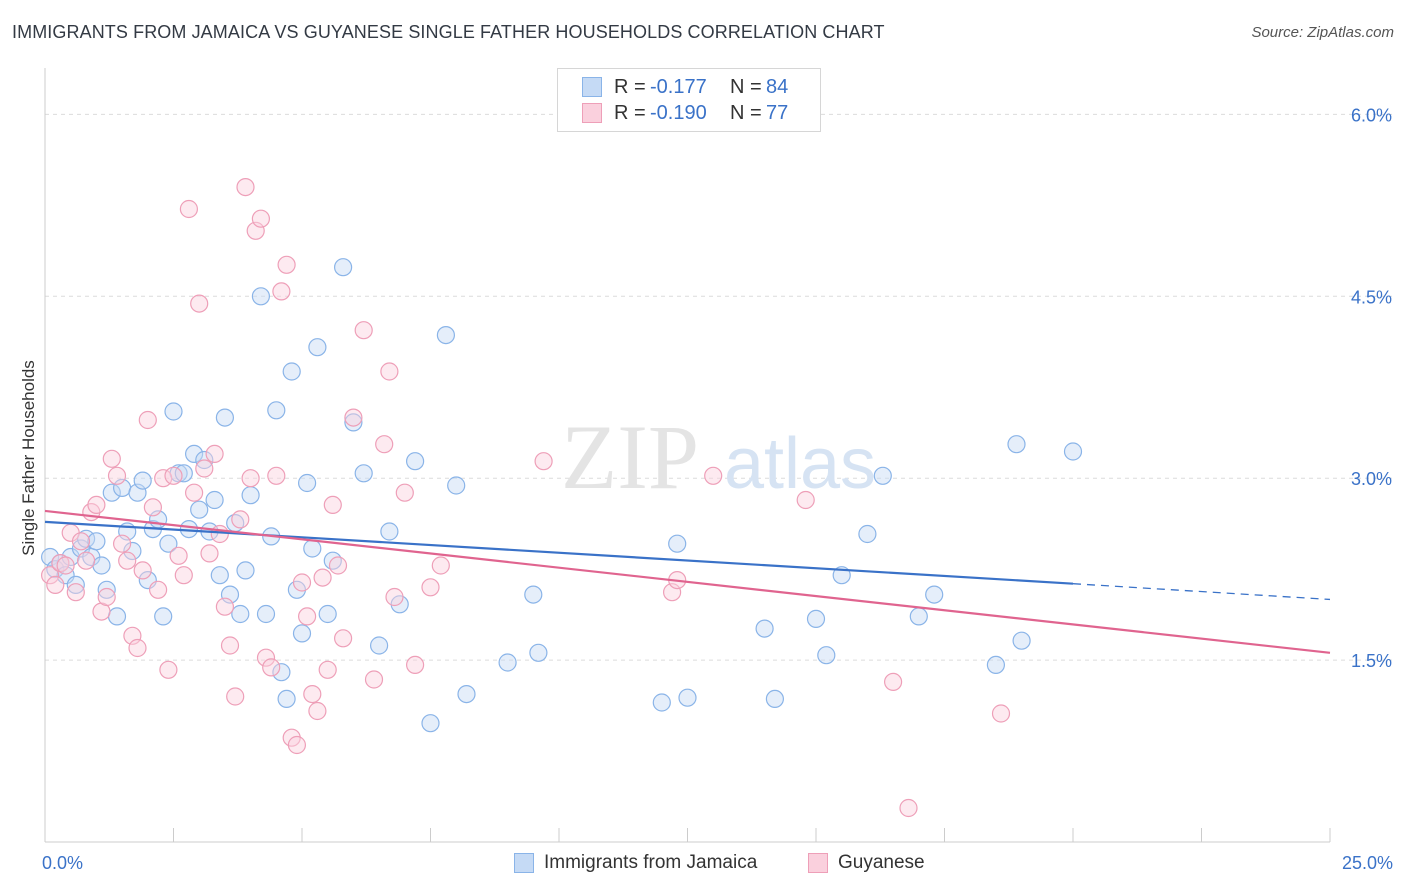 This screenshot has height=892, width=1406. Describe the element at coordinates (685, 87) in the screenshot. I see `legend-row-jamaica: R = -0.177 N = 84` at that location.